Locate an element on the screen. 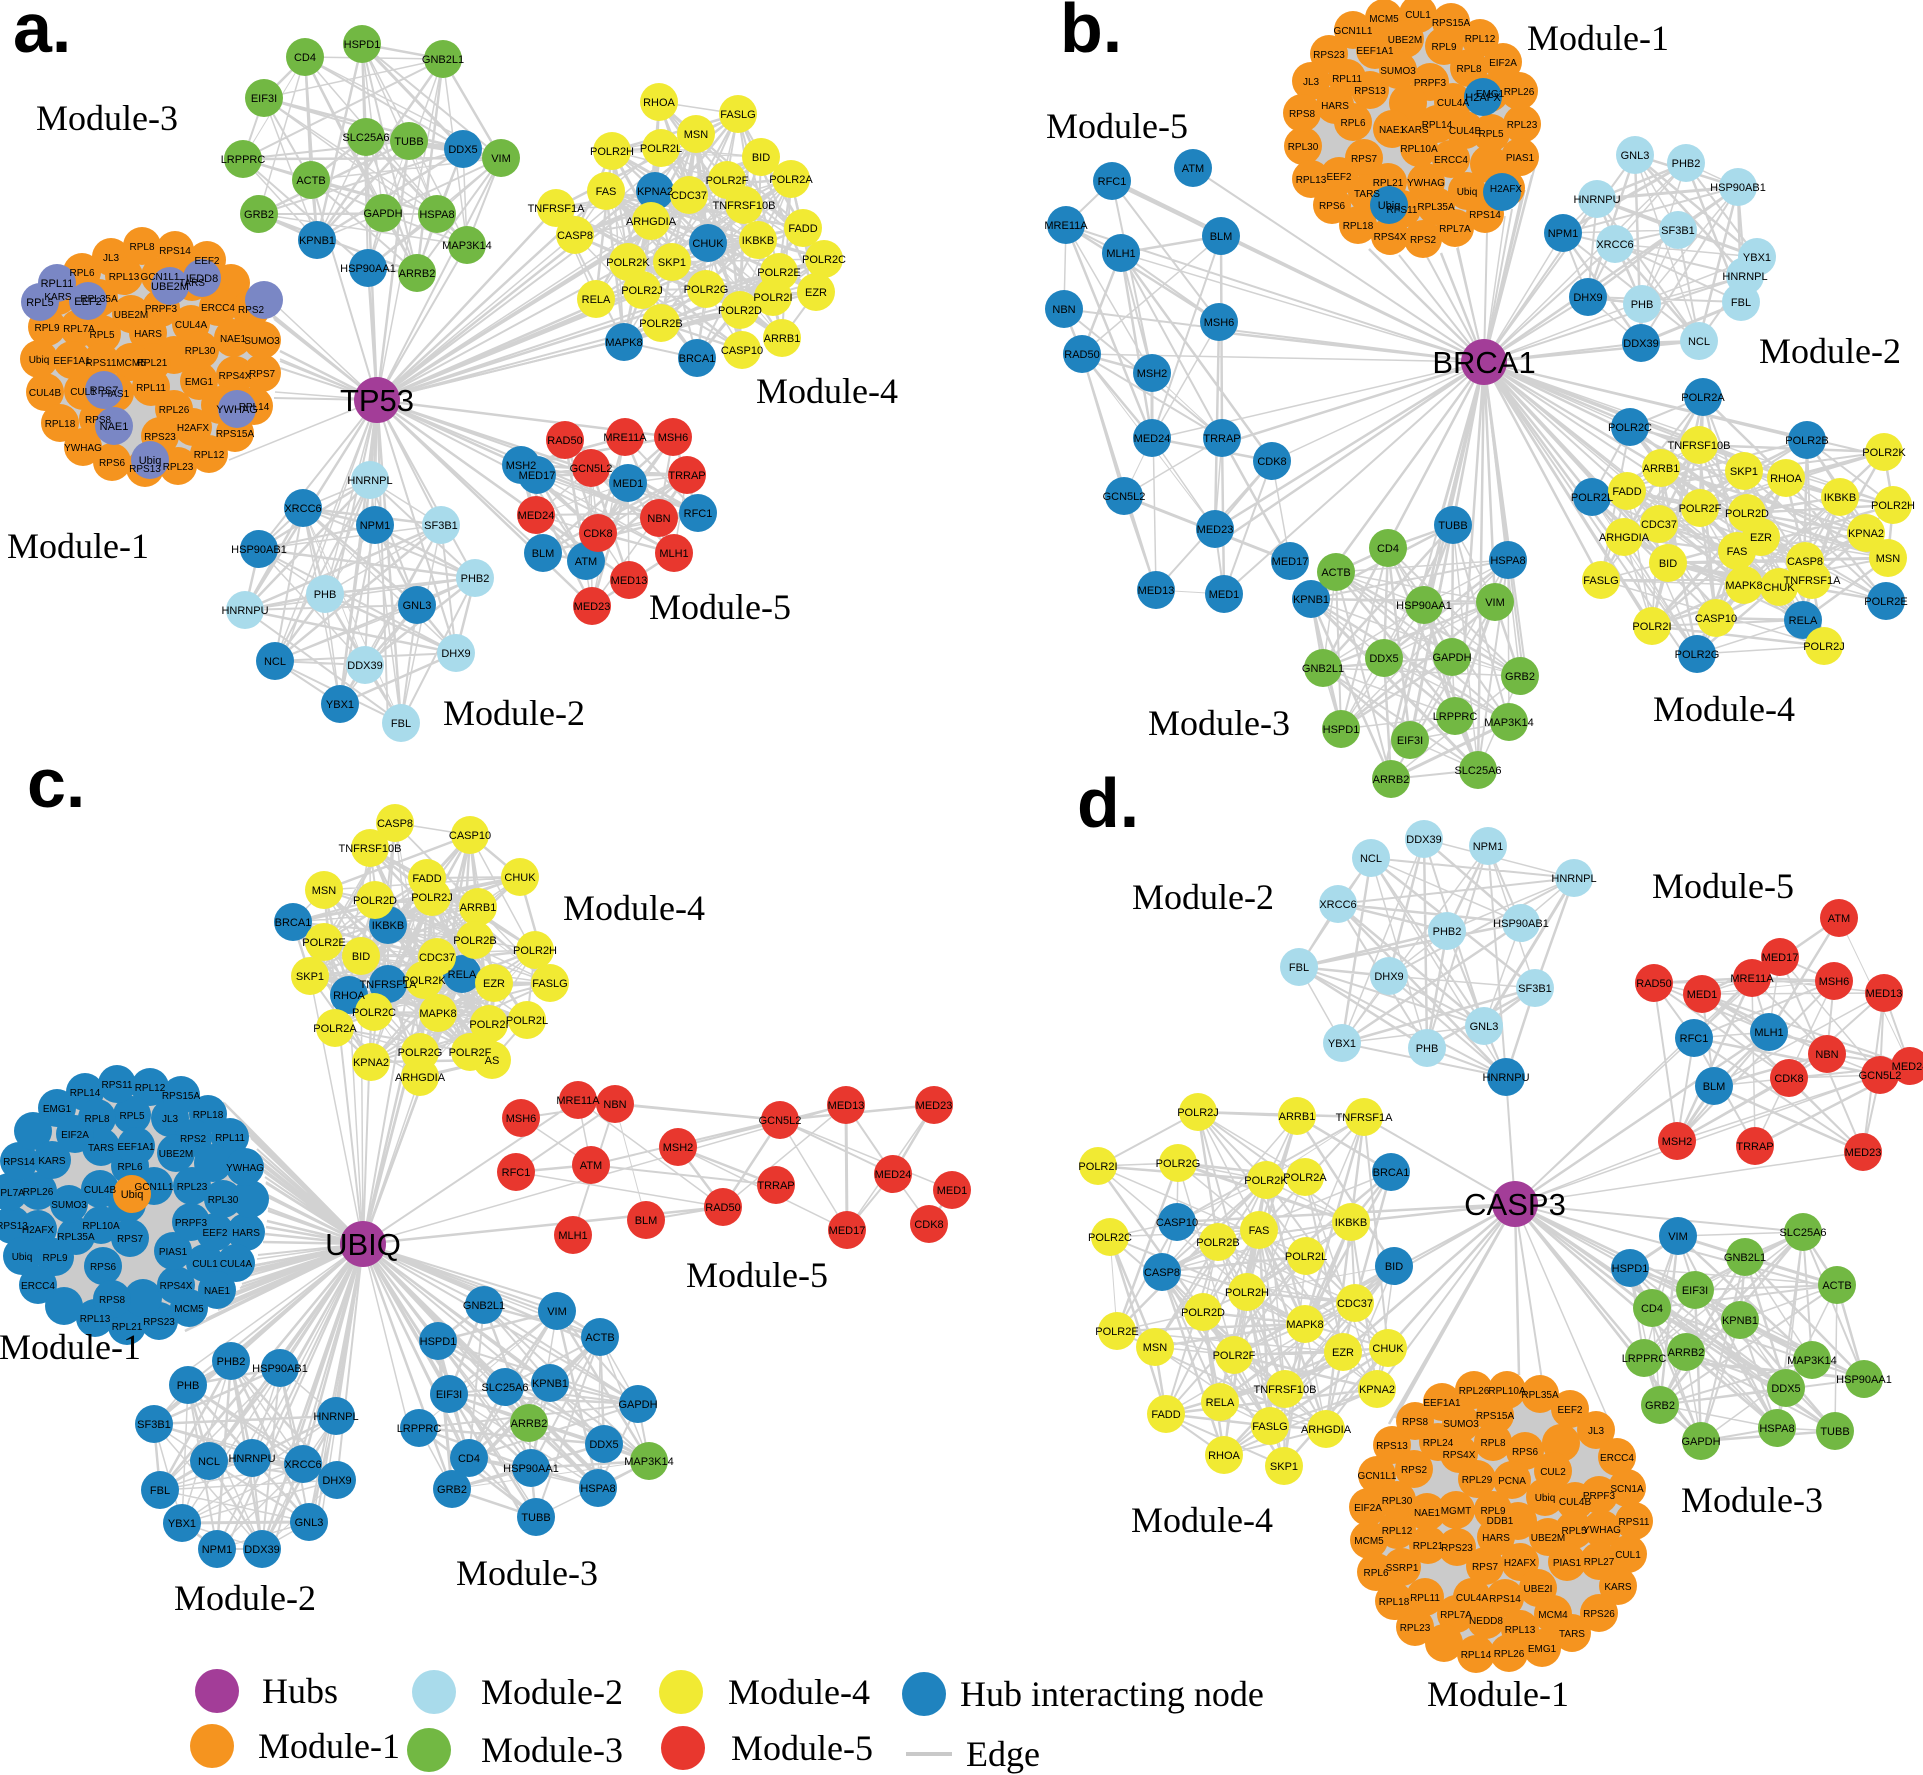  svg-text: HNRNPL is located at coordinates (369, 481).